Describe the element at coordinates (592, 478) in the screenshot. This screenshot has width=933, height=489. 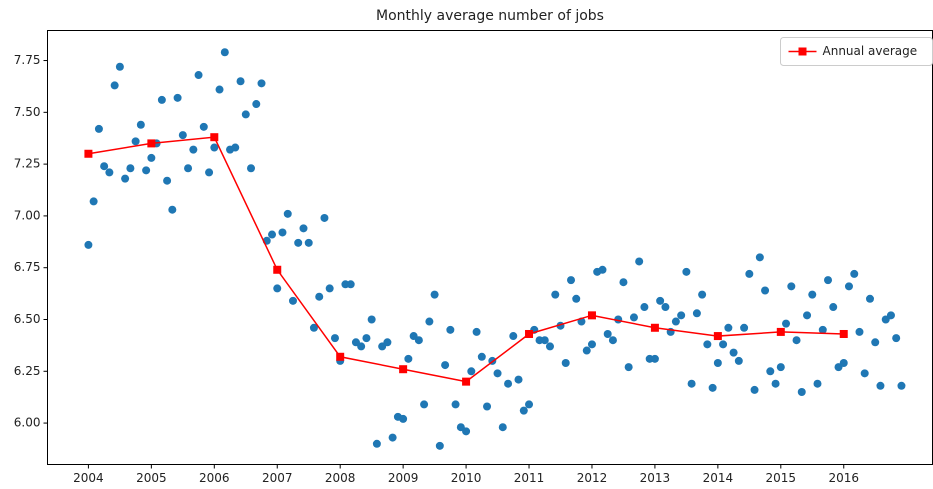
I see `x-tick-label: 2012` at that location.